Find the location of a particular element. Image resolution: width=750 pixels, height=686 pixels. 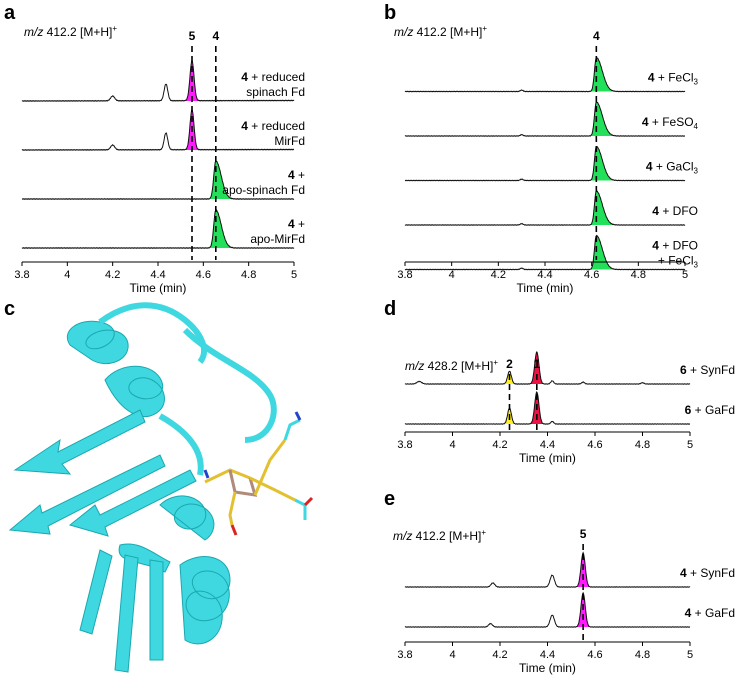

series-label-2: 4 + reduced is located at coordinates (273, 126).